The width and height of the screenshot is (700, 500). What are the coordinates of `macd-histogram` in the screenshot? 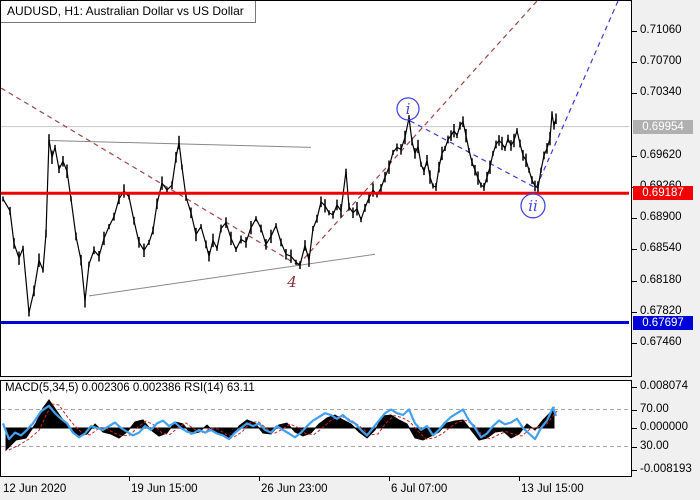 It's located at (280, 425).